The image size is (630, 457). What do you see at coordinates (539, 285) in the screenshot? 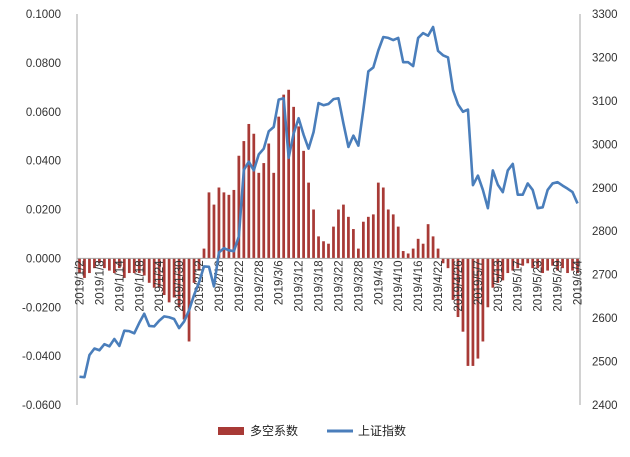
I see `x-tick-label: 2019/5/23` at bounding box center [539, 285].